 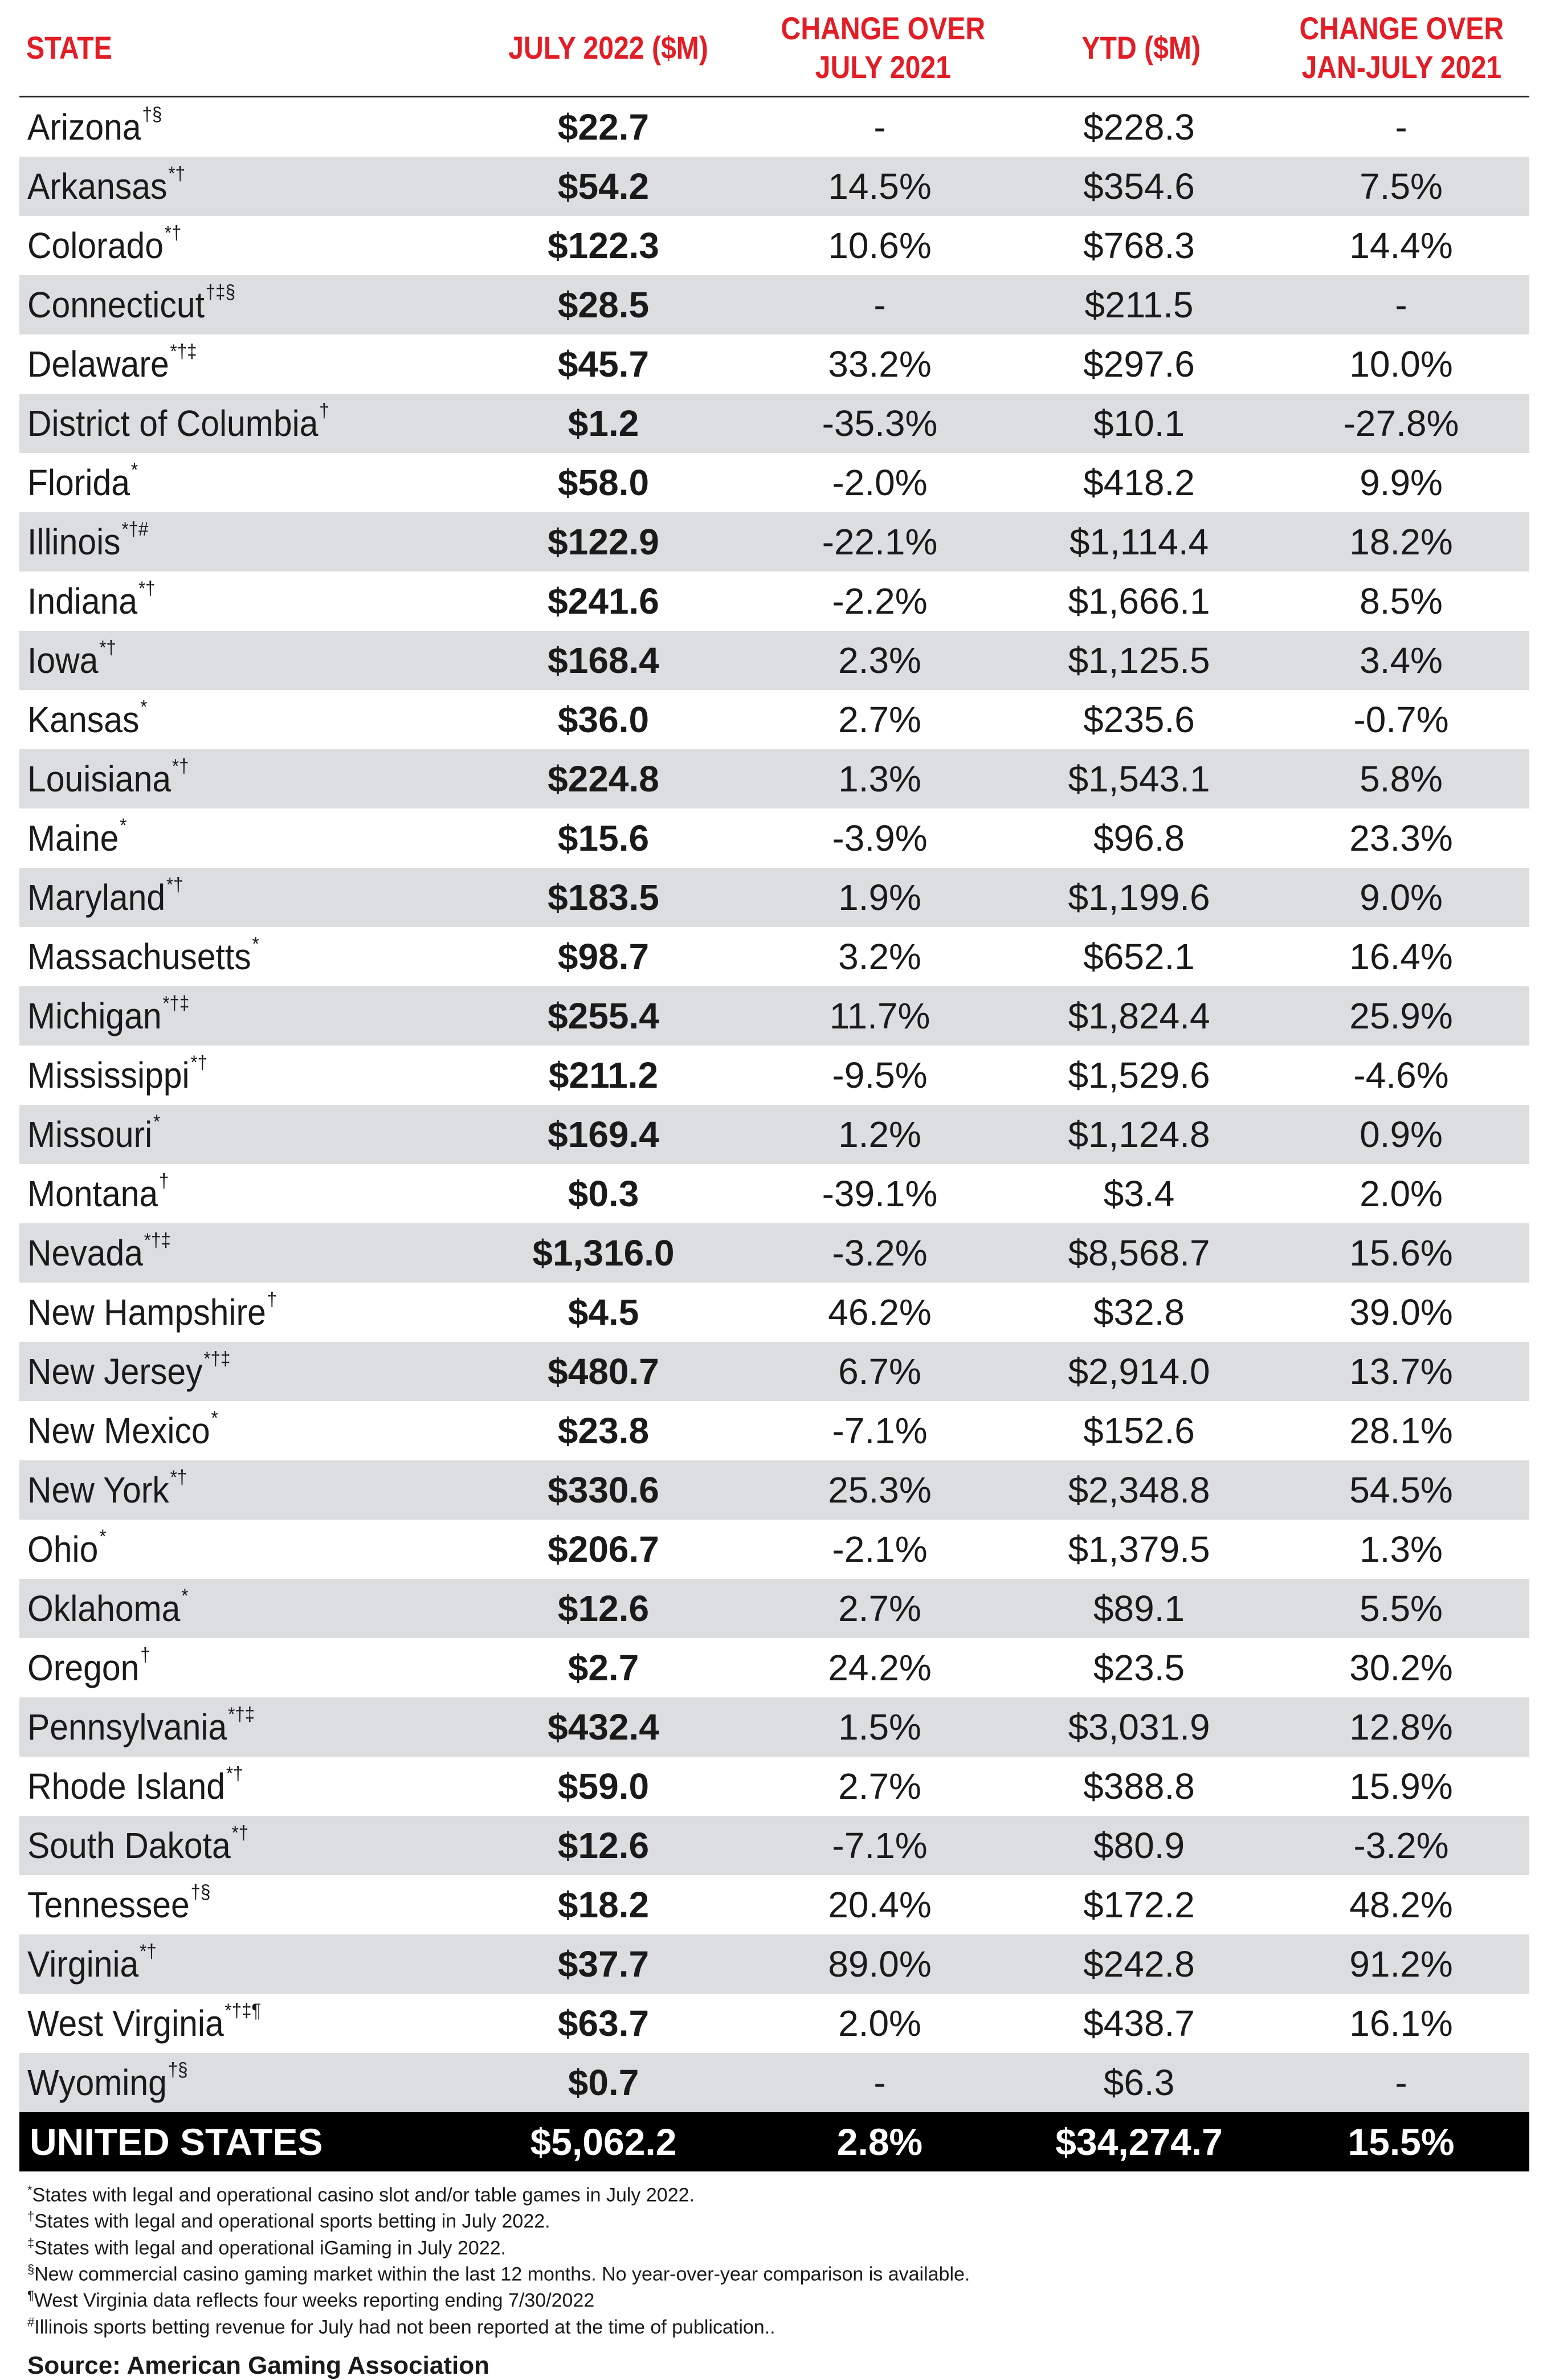 I want to click on july-value-cell: $241.6, so click(x=604, y=601).